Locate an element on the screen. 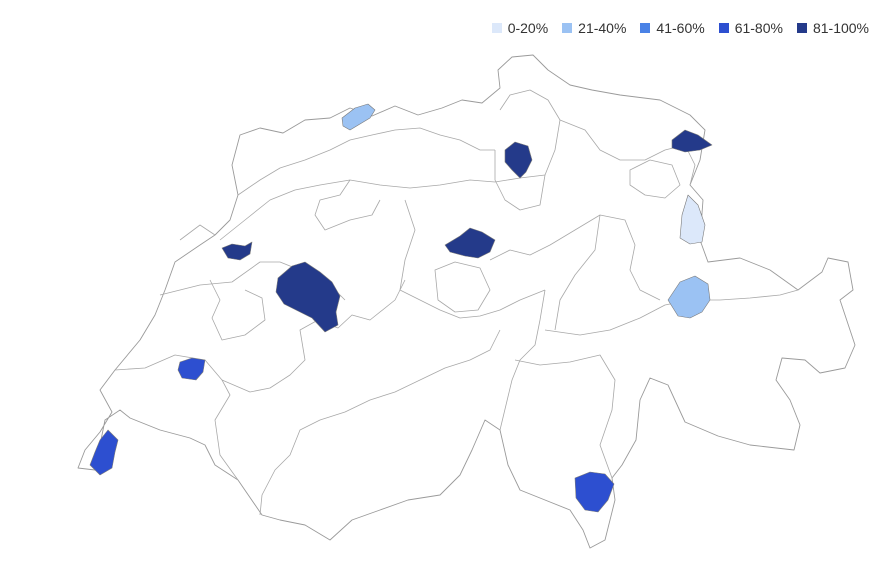  legend-item: 41-60% is located at coordinates (672, 28).